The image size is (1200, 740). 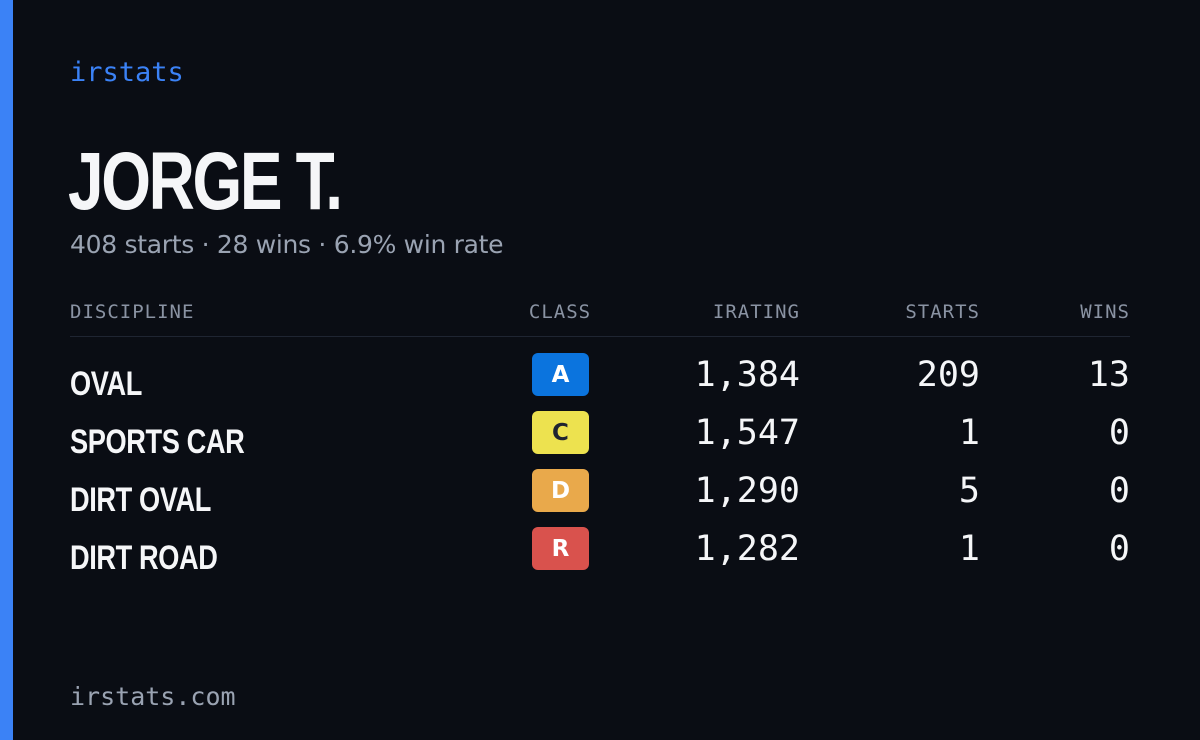 I want to click on table-row: OVAL A 1,384 209 13, so click(x=600, y=382).